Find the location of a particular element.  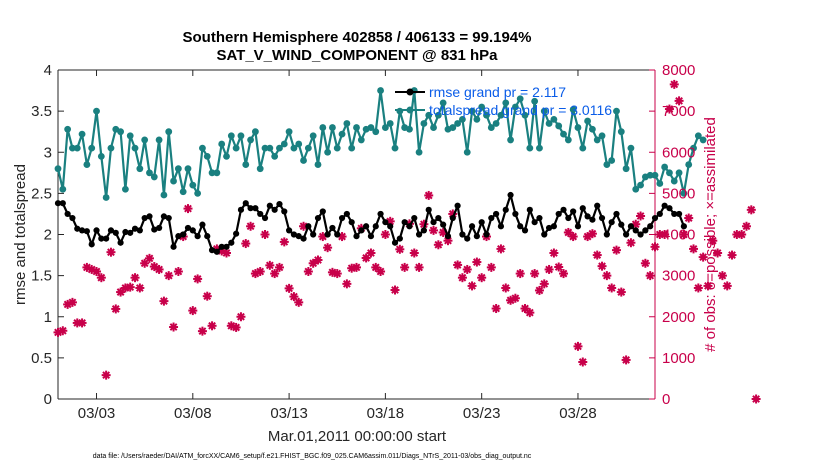

y-tick-label-left: 3.5 is located at coordinates (41, 111).